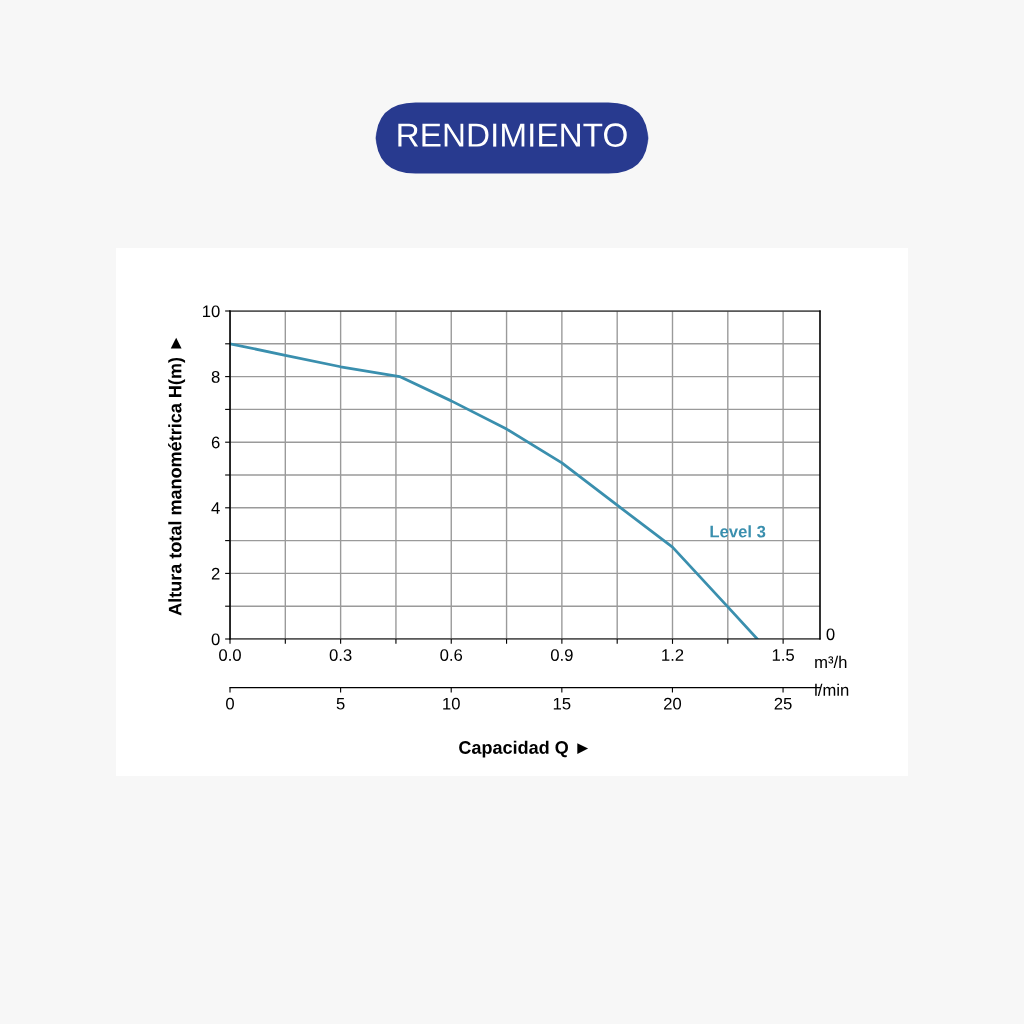  What do you see at coordinates (215, 573) in the screenshot?
I see `y-tick-label: 2` at bounding box center [215, 573].